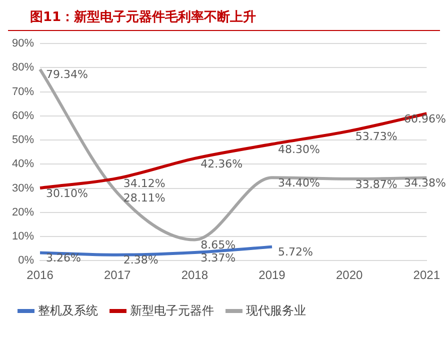  Describe the element at coordinates (23, 116) in the screenshot. I see `y-tick-label: 60%` at that location.